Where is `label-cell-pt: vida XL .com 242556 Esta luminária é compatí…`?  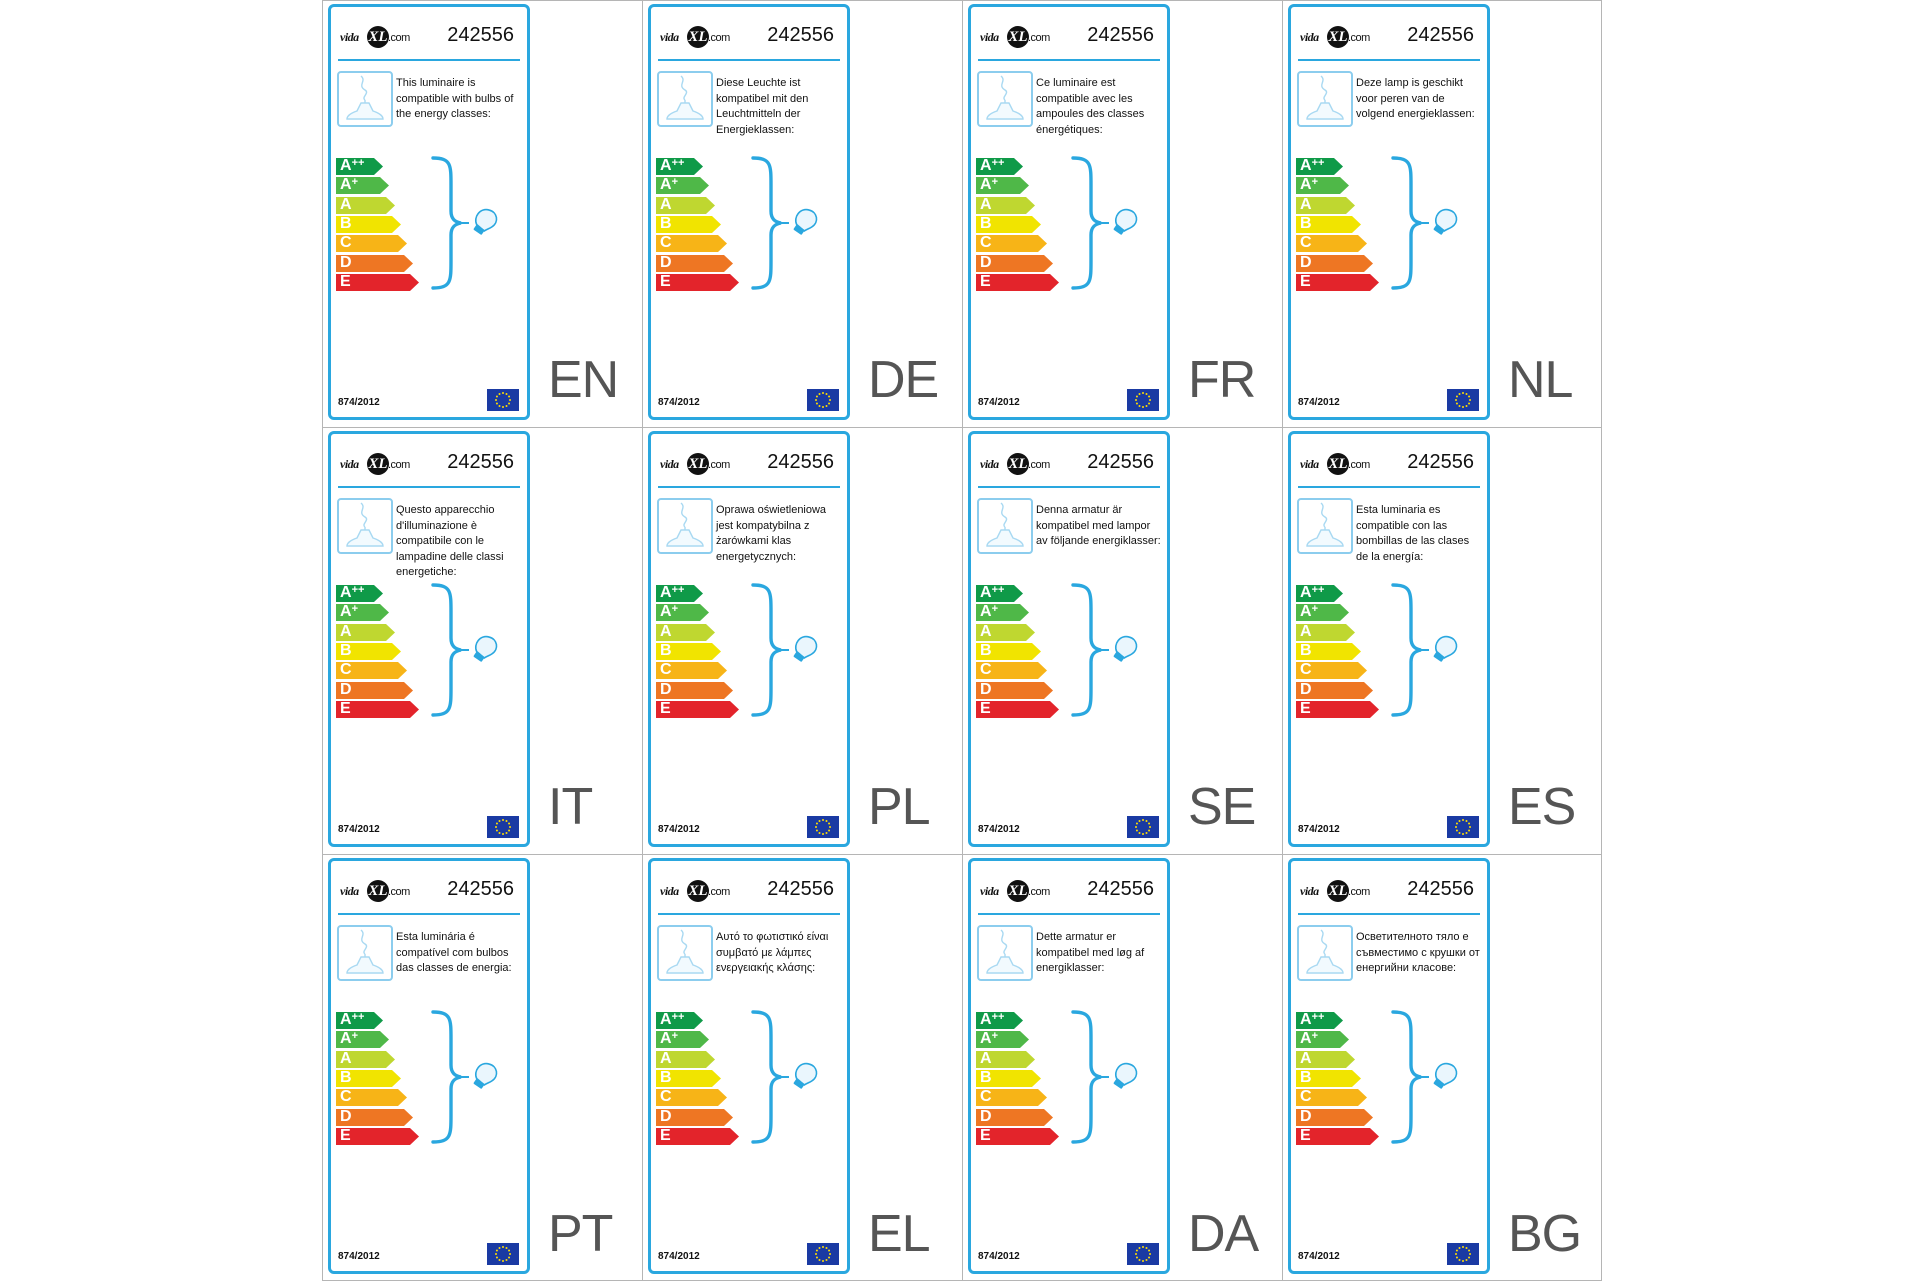
label-cell-pt: vida XL .com 242556 Esta luminária é compatí… is located at coordinates (482, 1067).